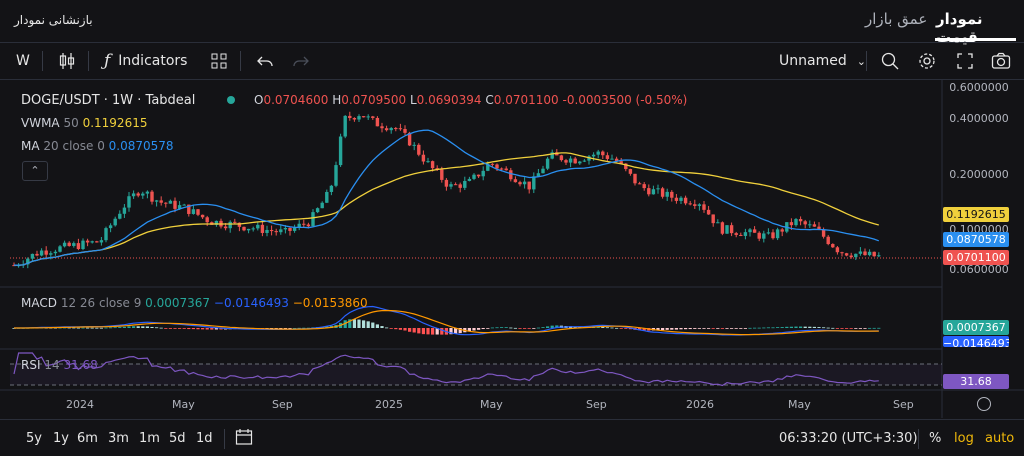 The image size is (1024, 456). I want to click on ma-price-tag: 0.0870578, so click(976, 239).